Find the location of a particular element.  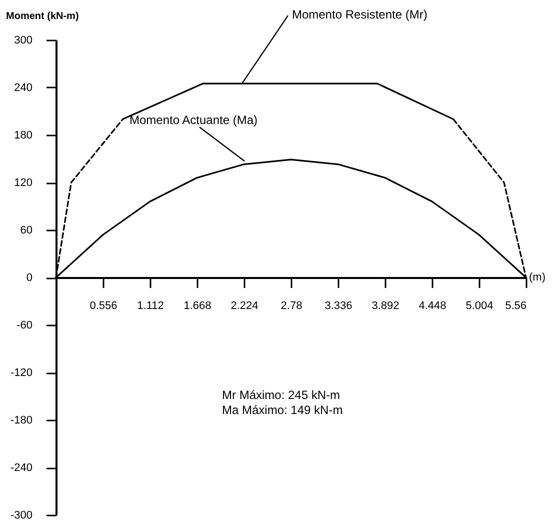

annotation: Ma Máximo: 149 kN-m is located at coordinates (282, 410).